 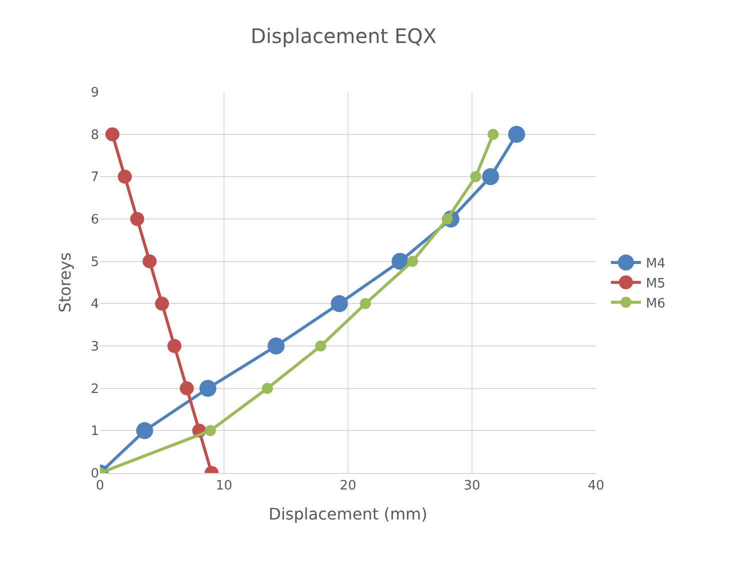 What do you see at coordinates (348, 486) in the screenshot?
I see `x-tick-label: 20` at bounding box center [348, 486].